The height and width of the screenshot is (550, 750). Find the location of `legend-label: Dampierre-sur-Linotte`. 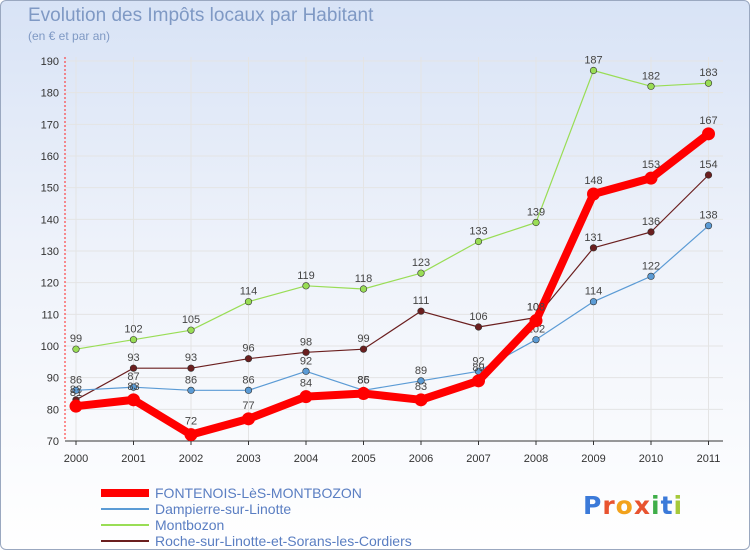

legend-label: Dampierre-sur-Linotte is located at coordinates (223, 509).